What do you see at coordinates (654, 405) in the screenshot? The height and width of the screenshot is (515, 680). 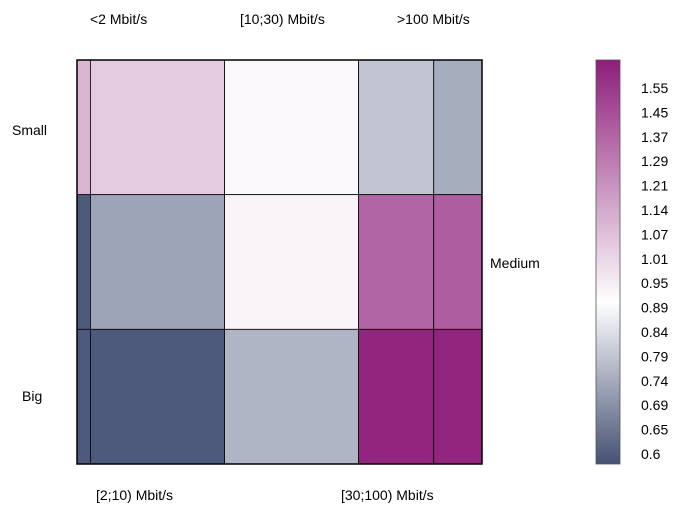 I see `colorbar-tick-label: 0.69` at bounding box center [654, 405].